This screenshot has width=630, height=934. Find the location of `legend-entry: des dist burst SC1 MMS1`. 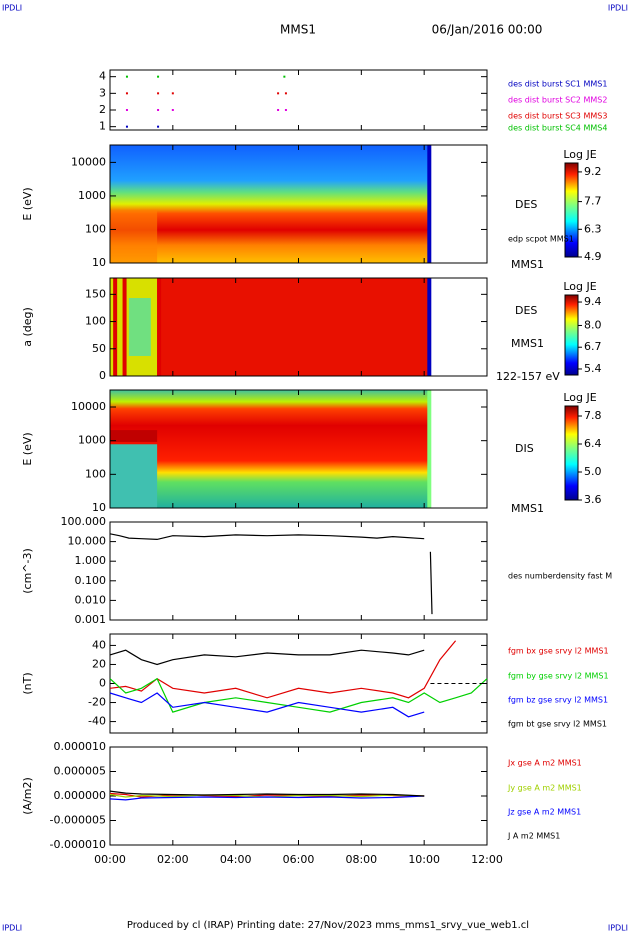

legend-entry: des dist burst SC1 MMS1 is located at coordinates (557, 84).